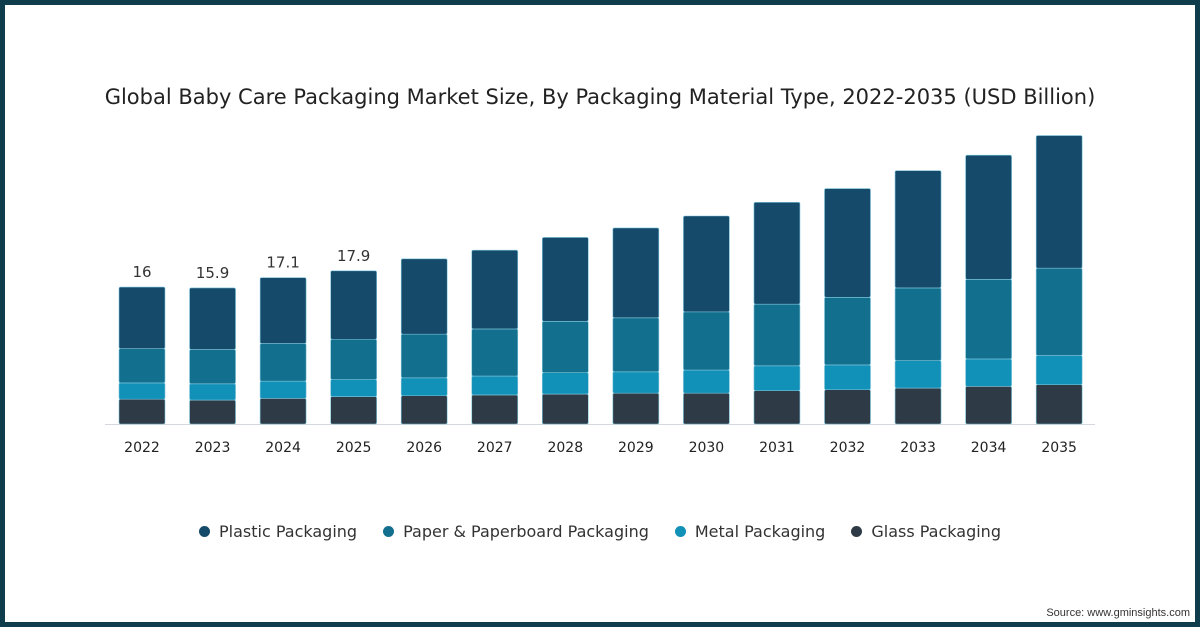  I want to click on legend-item: Metal Packaging, so click(750, 531).